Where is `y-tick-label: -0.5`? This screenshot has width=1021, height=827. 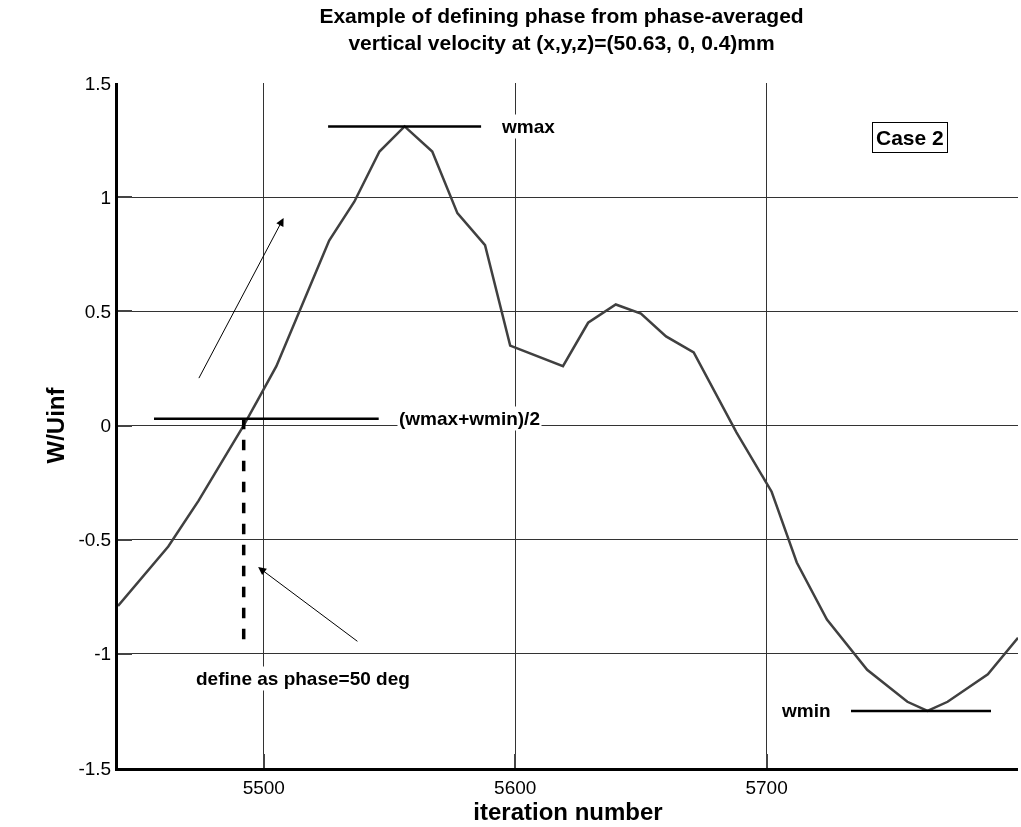
y-tick-label: -0.5 is located at coordinates (95, 540).